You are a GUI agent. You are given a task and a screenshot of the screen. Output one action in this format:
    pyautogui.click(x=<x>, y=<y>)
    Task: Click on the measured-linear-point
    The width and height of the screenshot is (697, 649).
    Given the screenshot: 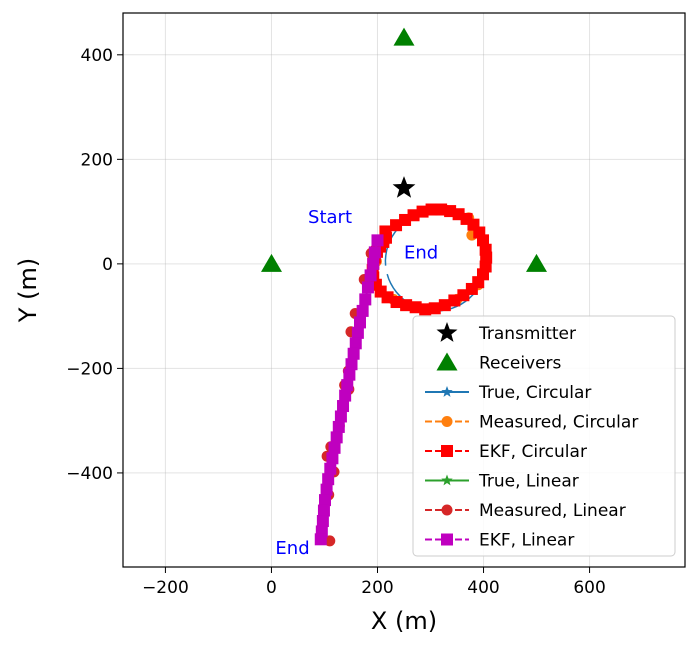 What is the action you would take?
    pyautogui.click(x=330, y=541)
    